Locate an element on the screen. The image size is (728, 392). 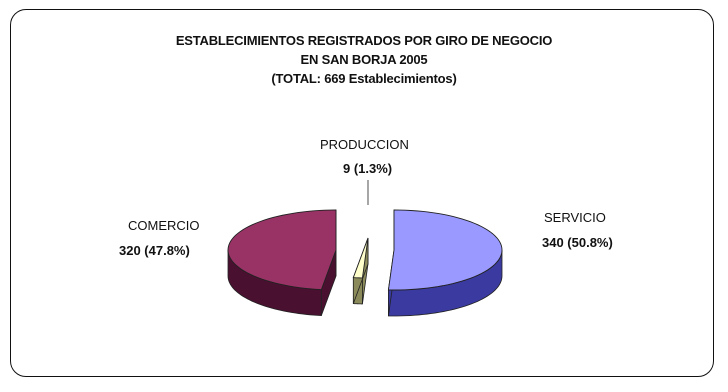
chart-total: (TOTAL: 669 Establecimientos) is located at coordinates (364, 78).